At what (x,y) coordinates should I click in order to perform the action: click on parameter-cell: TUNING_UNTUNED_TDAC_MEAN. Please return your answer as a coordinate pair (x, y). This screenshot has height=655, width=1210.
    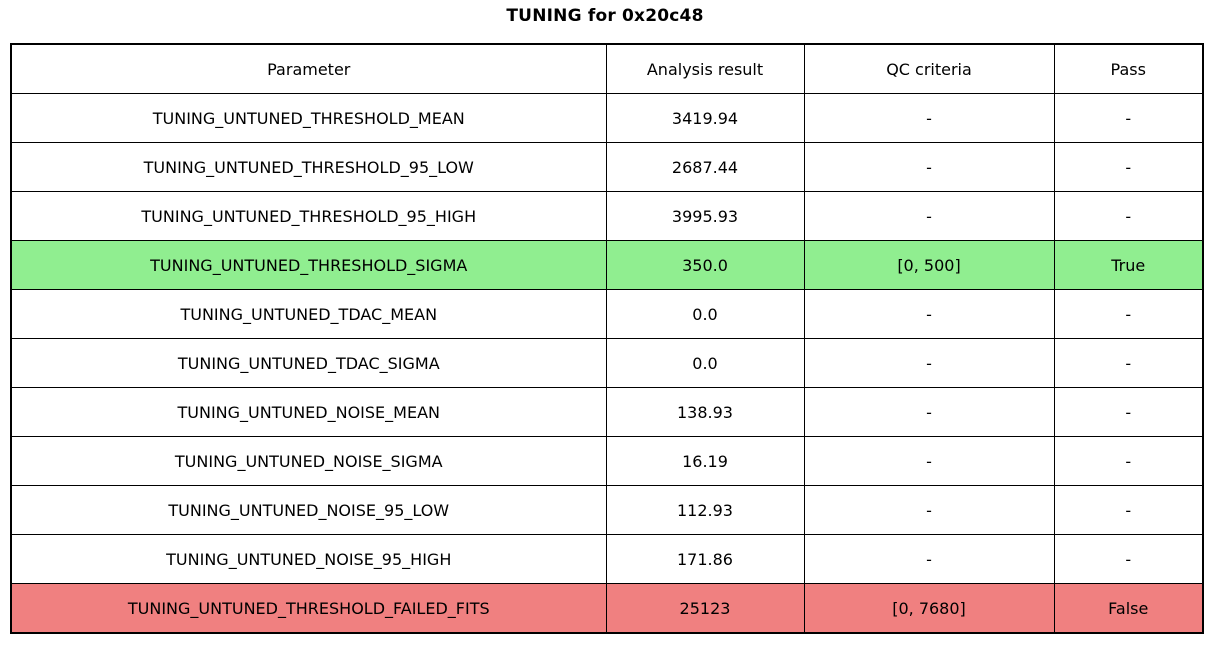
    Looking at the image, I should click on (308, 314).